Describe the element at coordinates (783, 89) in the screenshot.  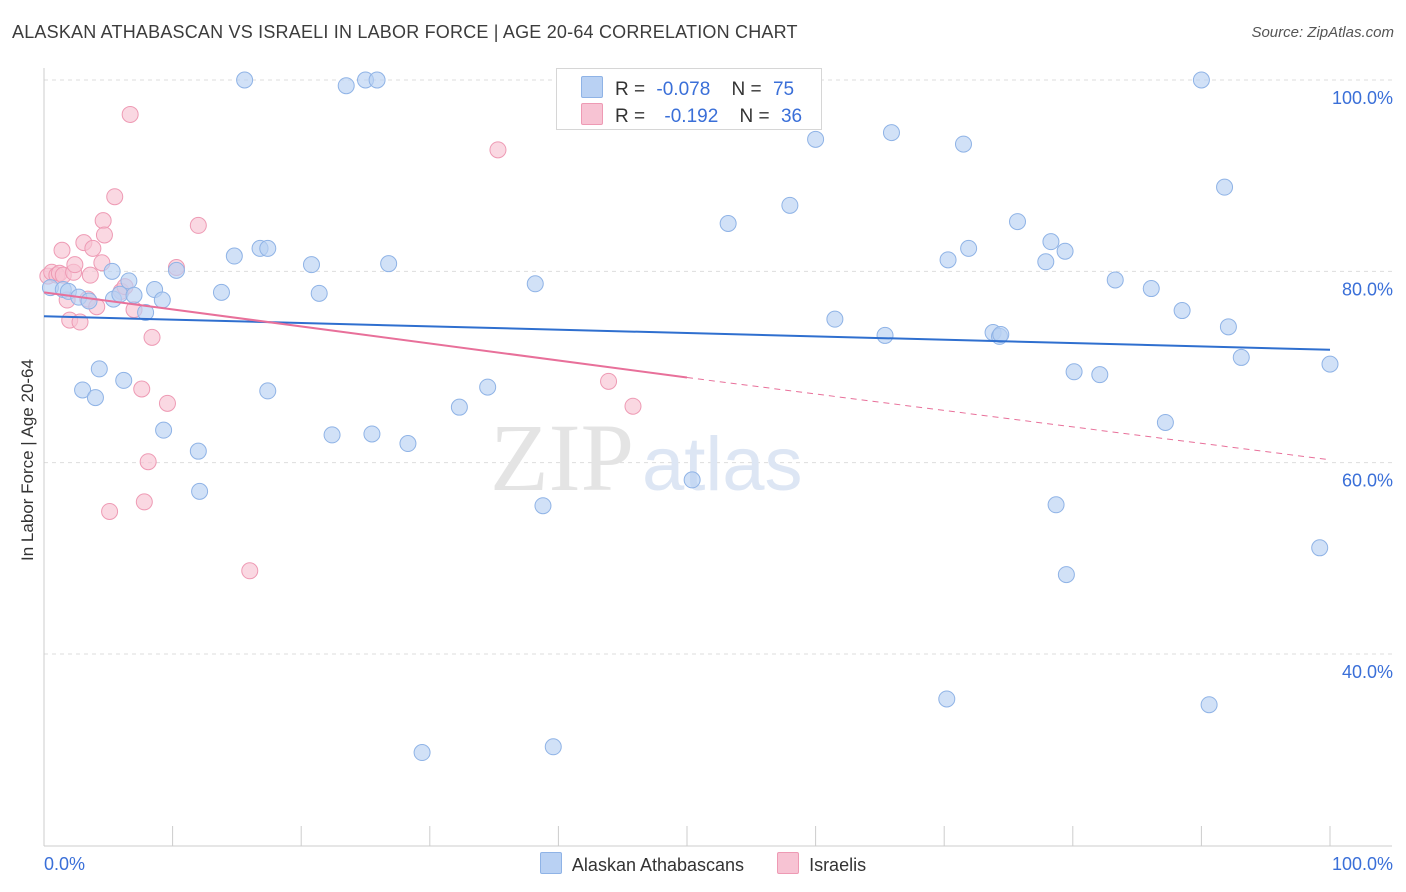
I see `legend-n-value: 75` at that location.